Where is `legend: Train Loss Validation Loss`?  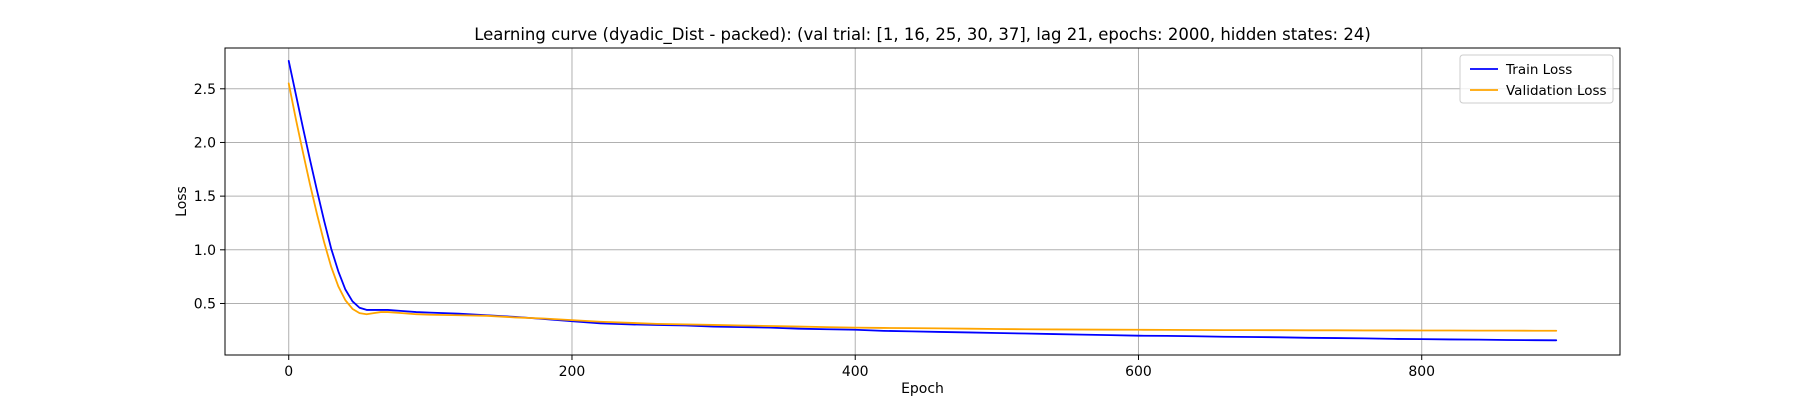 legend: Train Loss Validation Loss is located at coordinates (1536, 79).